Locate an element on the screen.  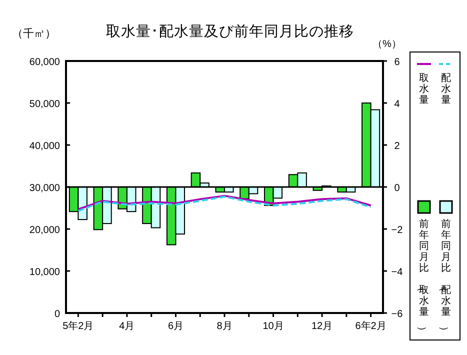
y2-tick-label: 6 is located at coordinates (397, 62).